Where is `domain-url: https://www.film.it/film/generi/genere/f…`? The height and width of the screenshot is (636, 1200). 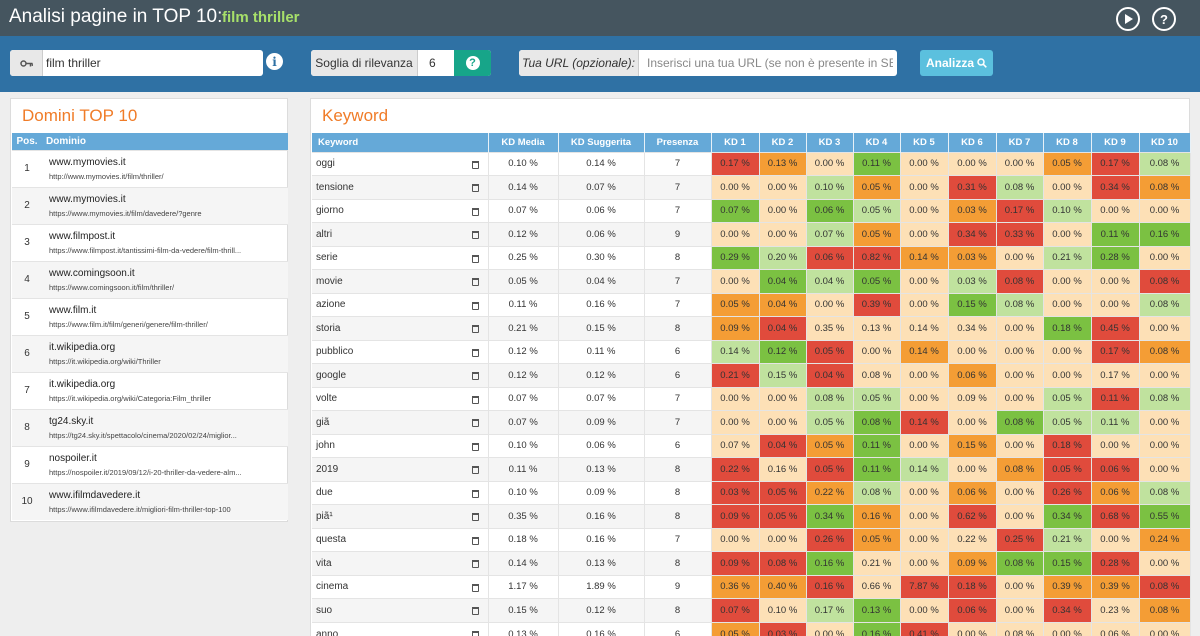 domain-url: https://www.film.it/film/generi/genere/f… is located at coordinates (128, 324).